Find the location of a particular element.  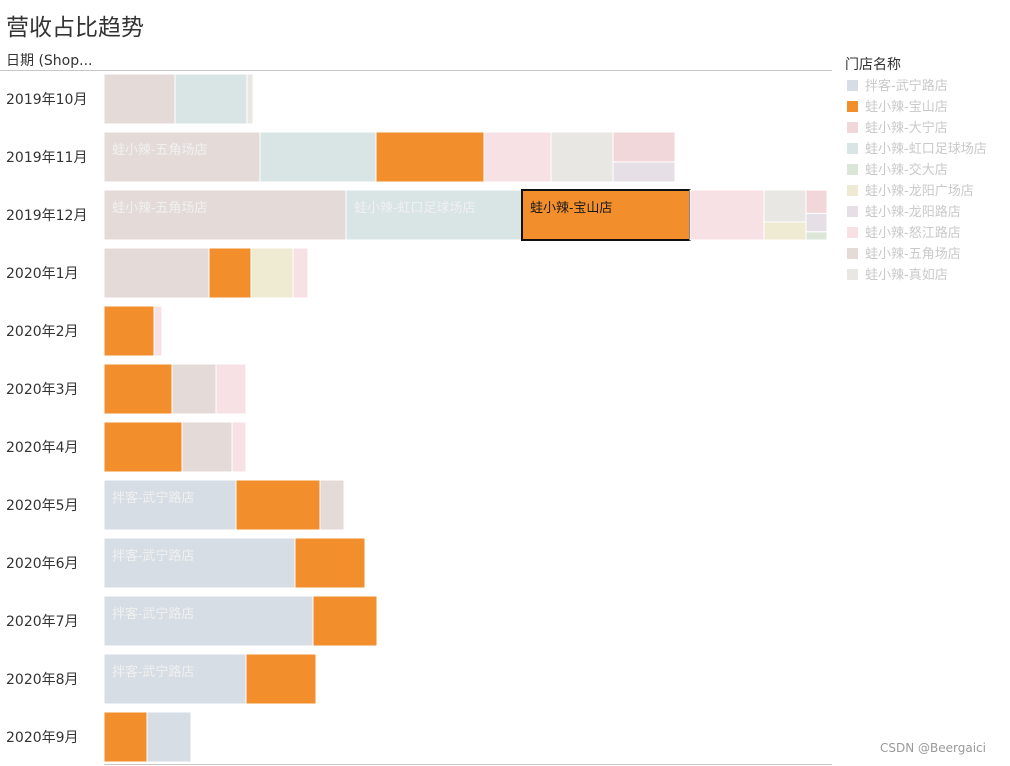

legend-item: 蛙小辣-真如店 is located at coordinates (897, 273).